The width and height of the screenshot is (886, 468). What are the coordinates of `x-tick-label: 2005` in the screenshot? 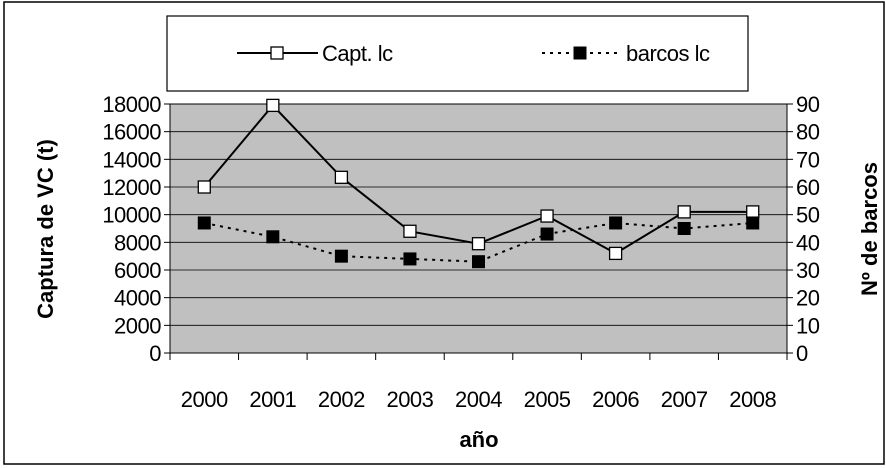 It's located at (547, 399).